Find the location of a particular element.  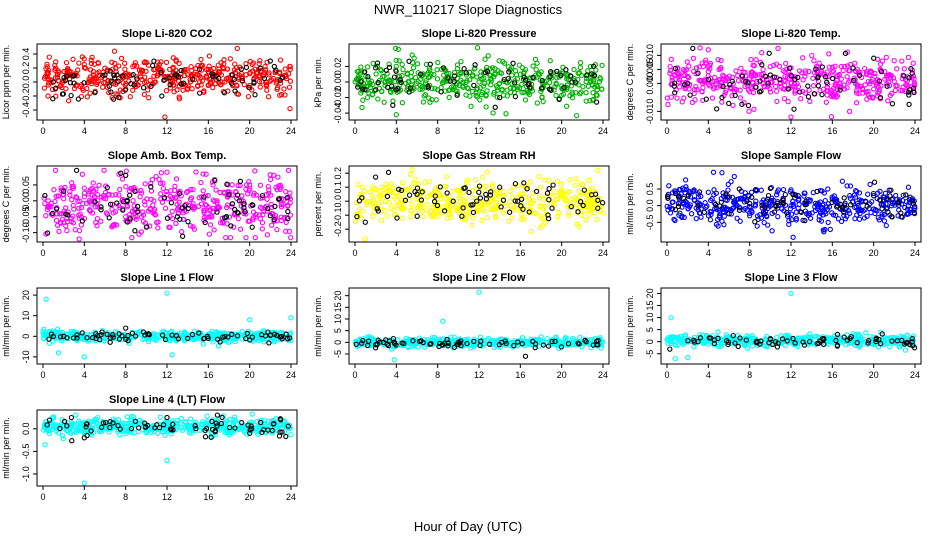

y-tick-label: -0.5 is located at coordinates (650, 223).